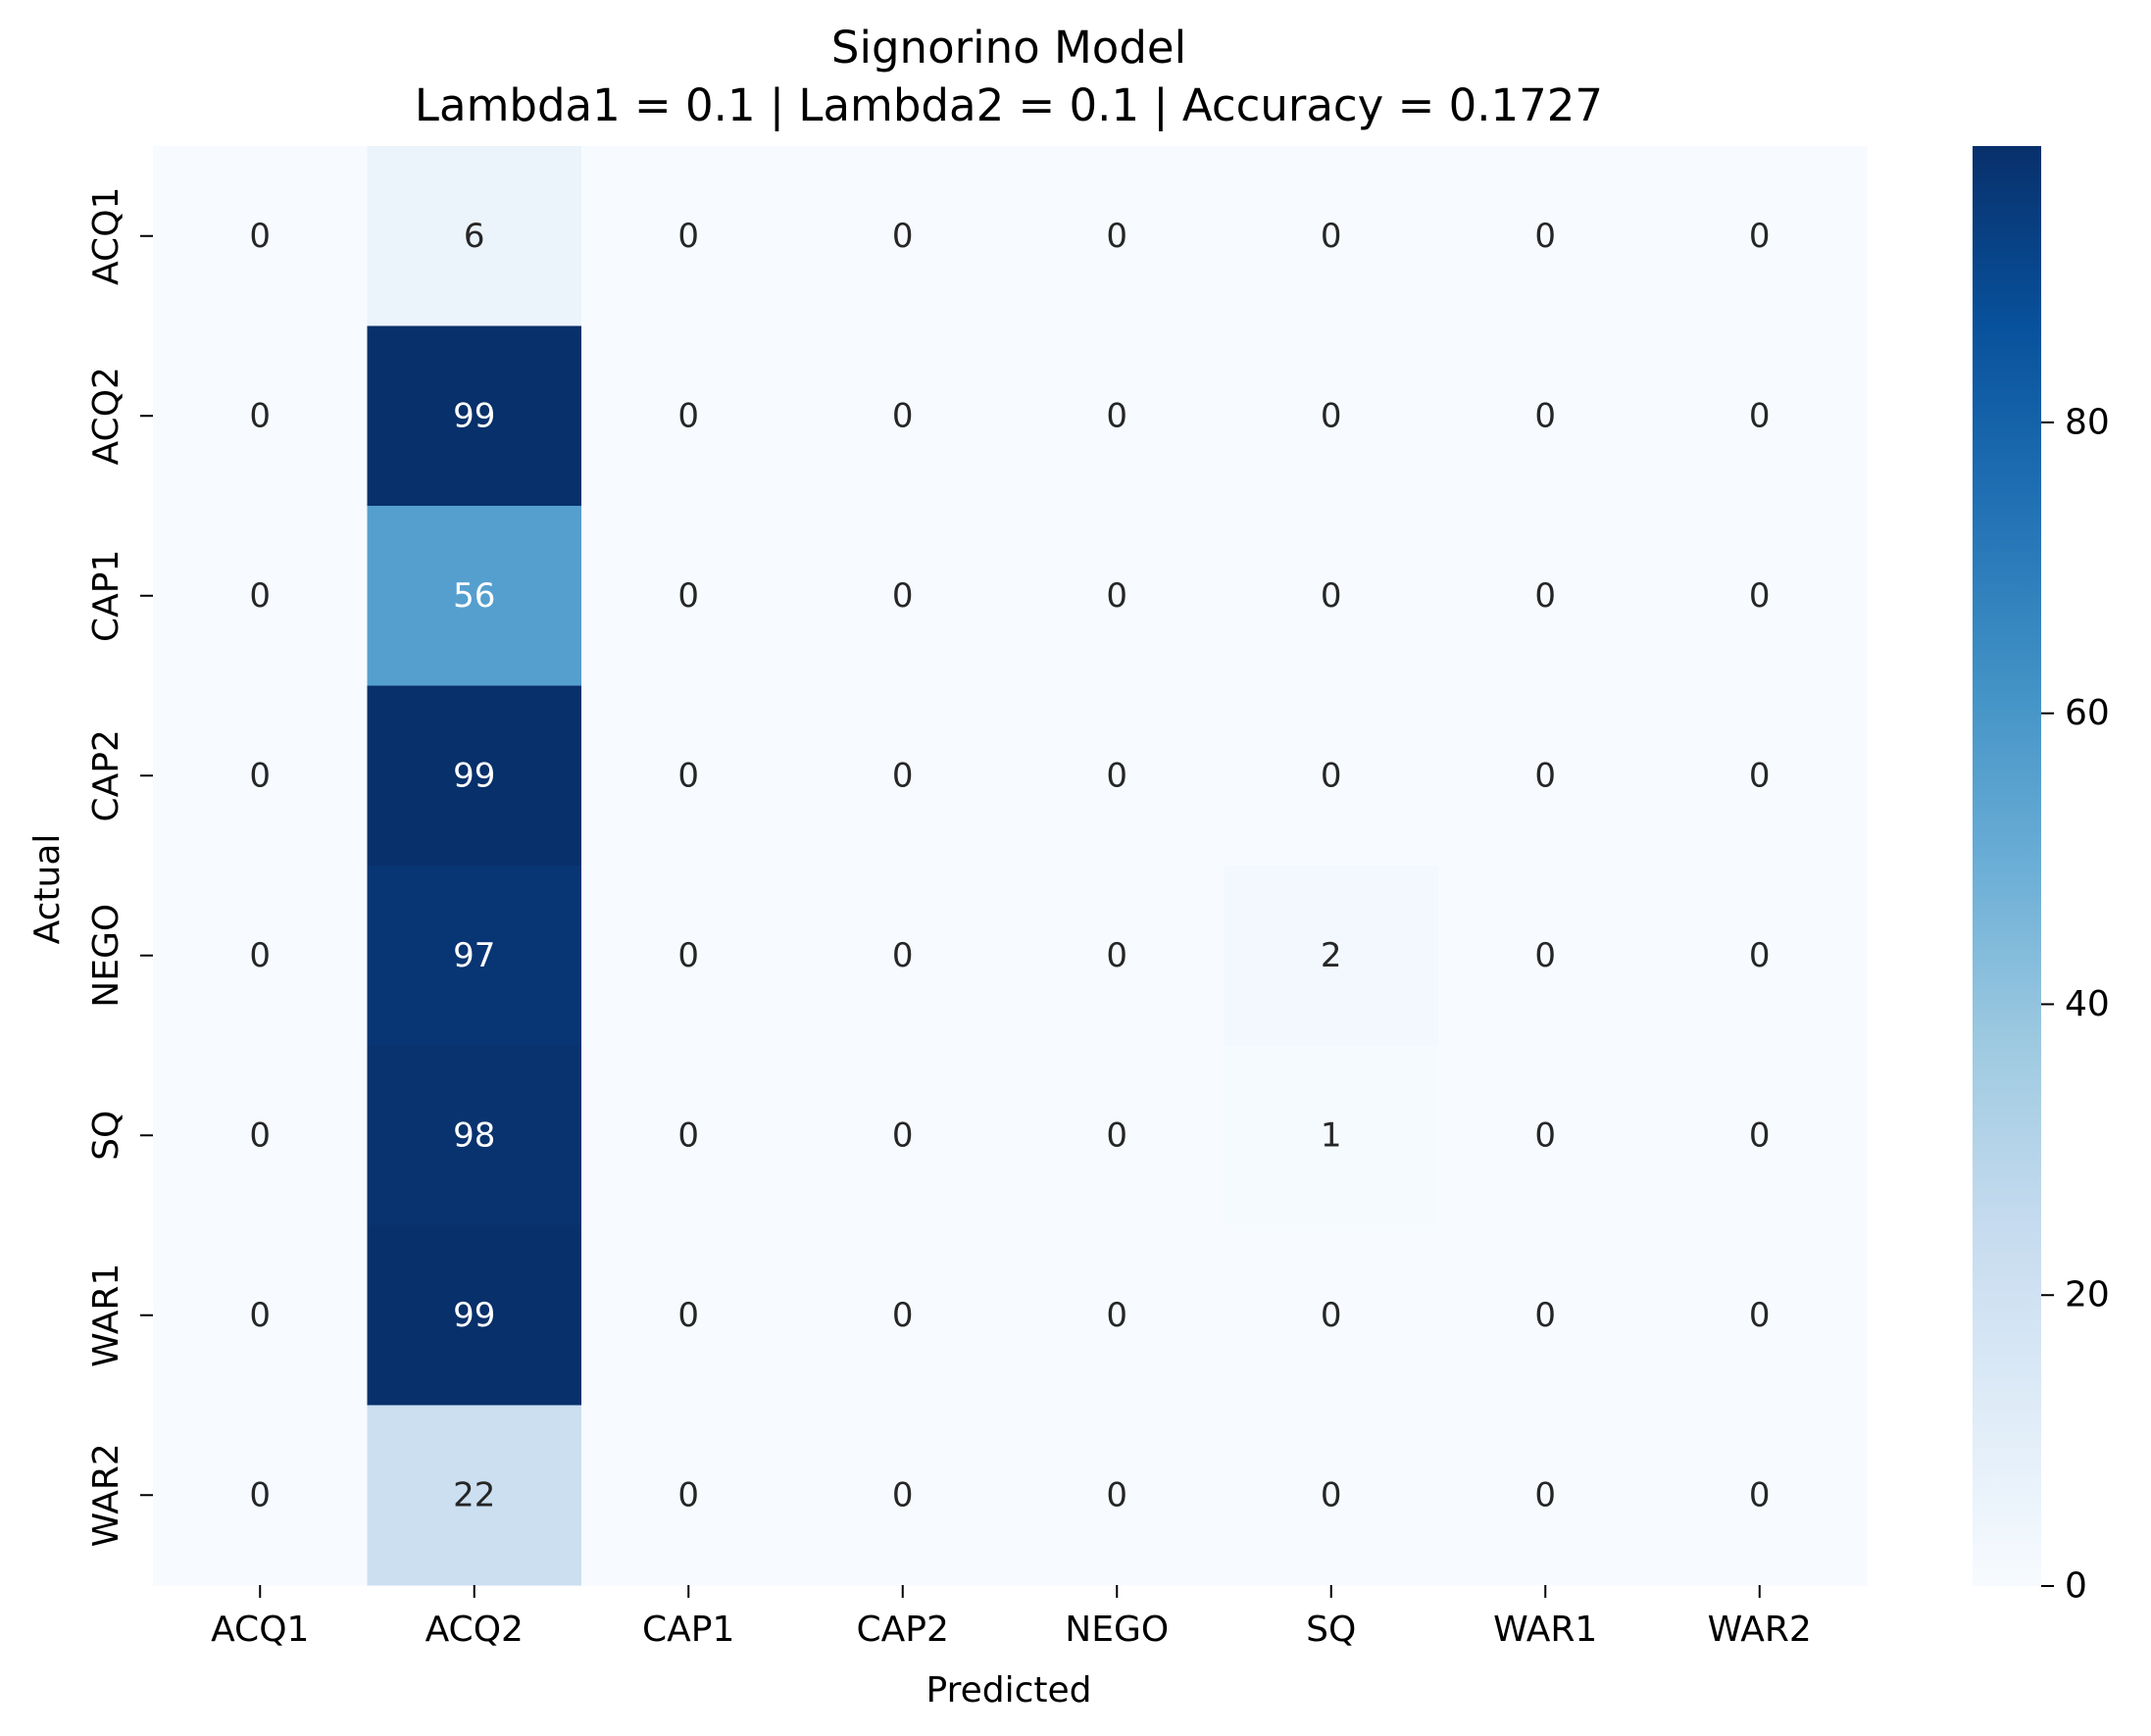  What do you see at coordinates (2087, 422) in the screenshot?
I see `colorbar-tick-label: 80` at bounding box center [2087, 422].